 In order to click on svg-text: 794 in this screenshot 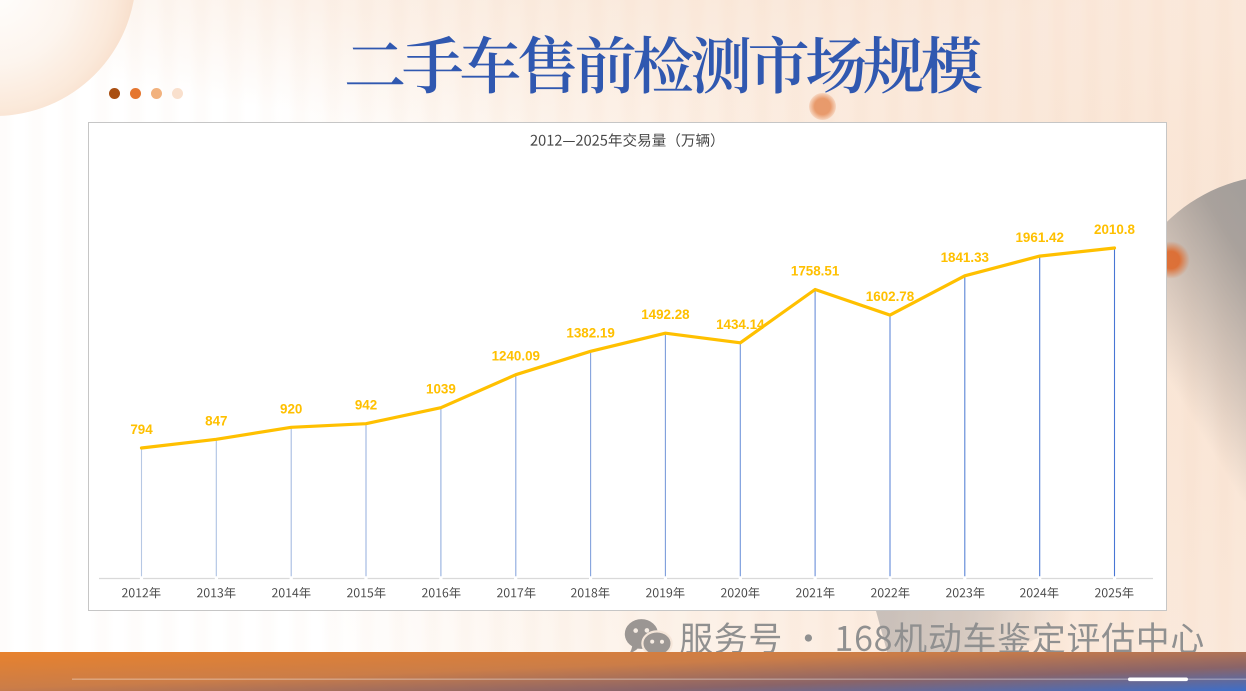, I will do `click(141, 429)`.